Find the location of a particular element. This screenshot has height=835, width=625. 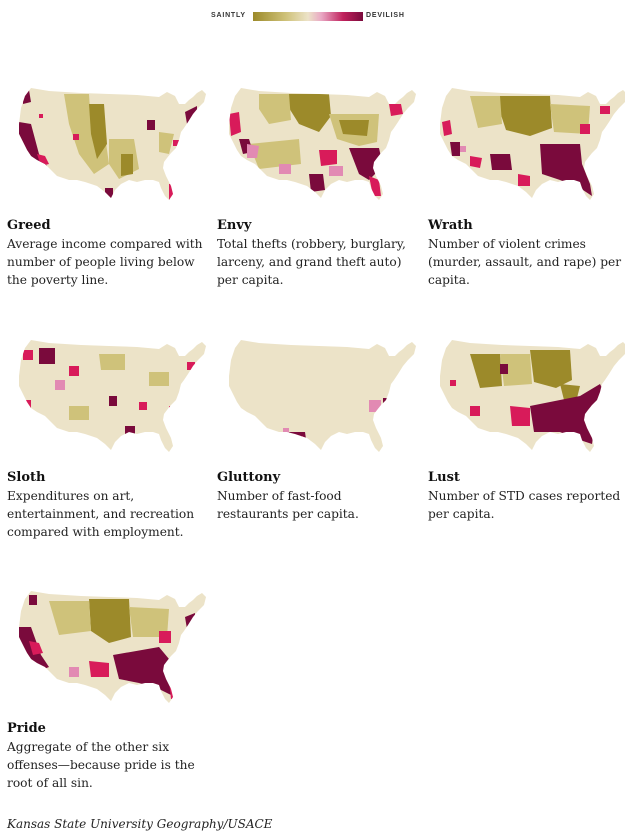

desc-line: the poverty line. is located at coordinates (58, 280).